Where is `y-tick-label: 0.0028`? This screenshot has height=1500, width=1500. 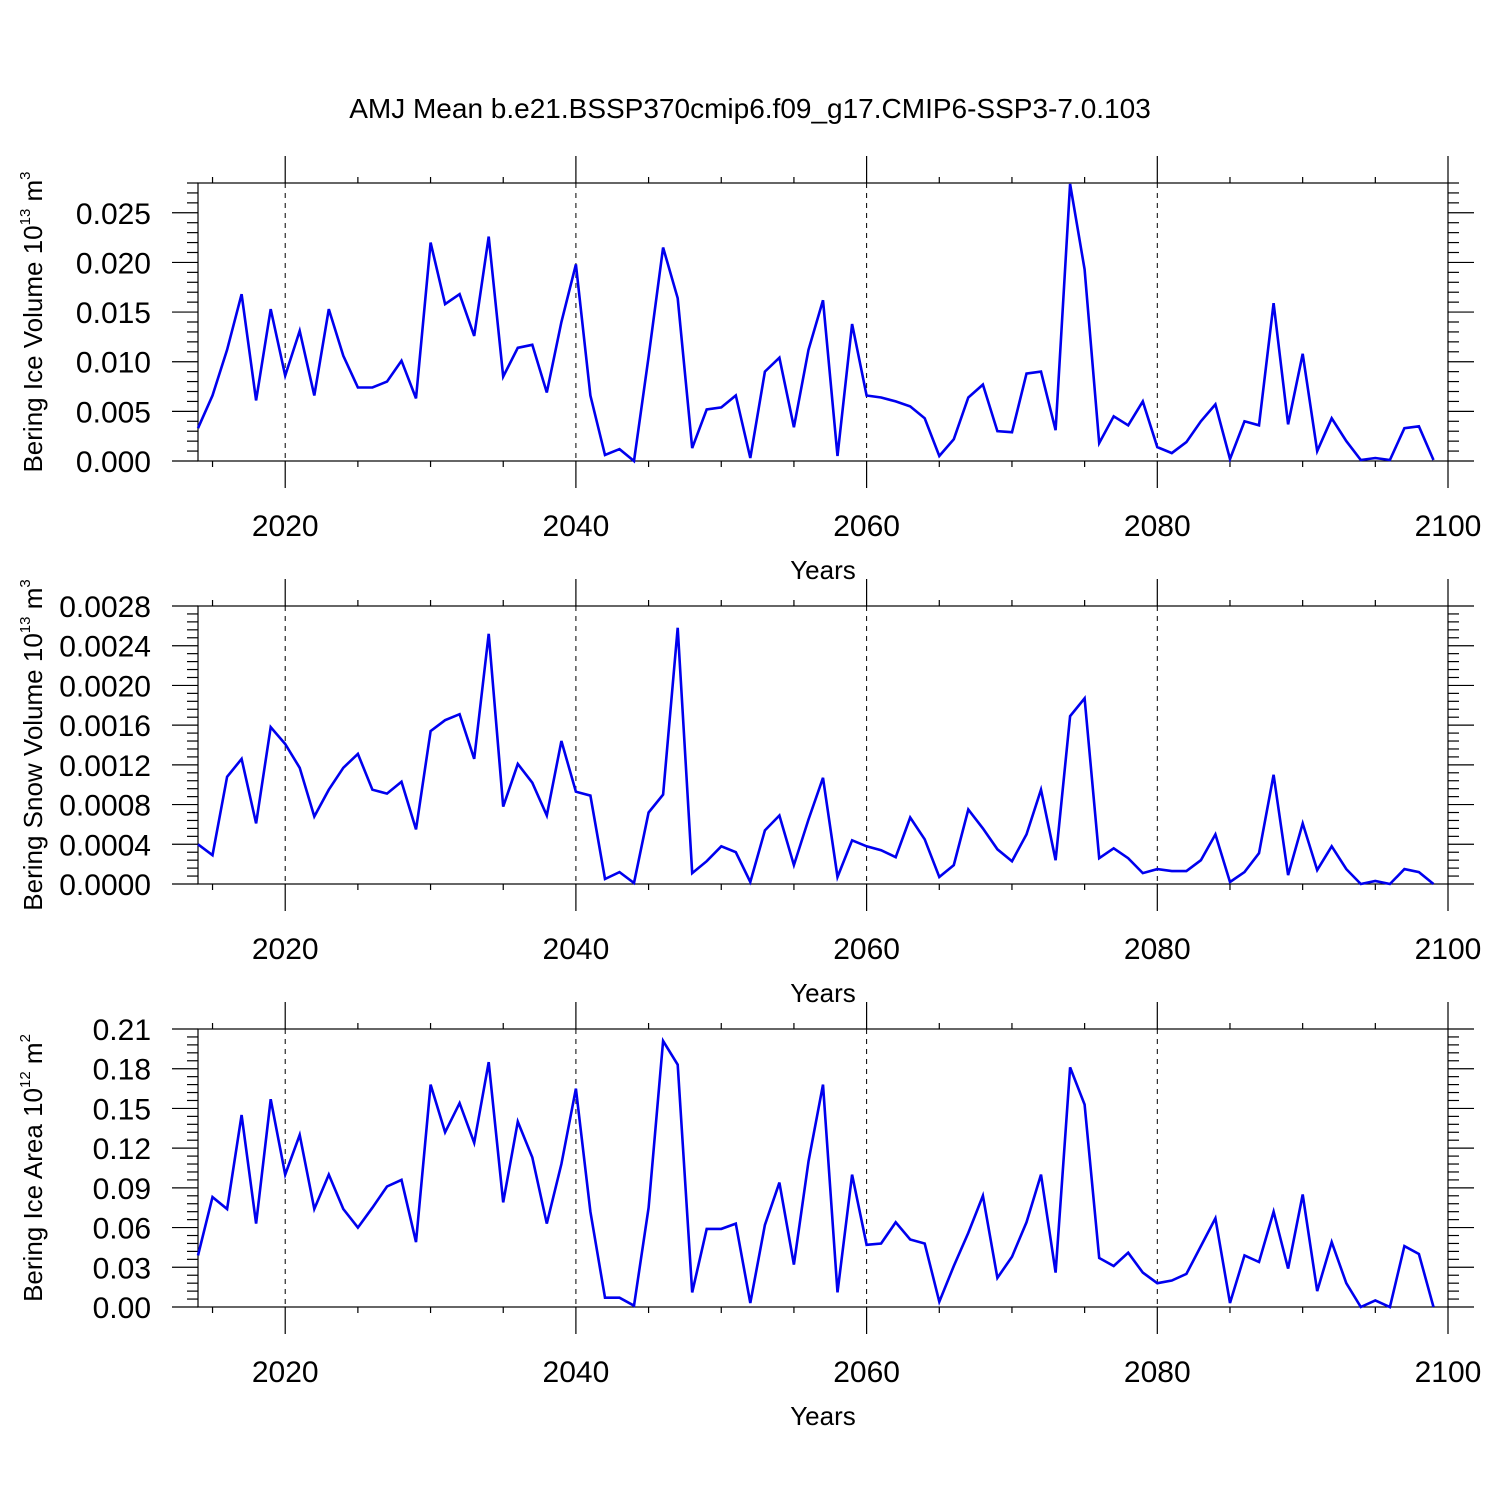
y-tick-label: 0.0028 is located at coordinates (105, 607).